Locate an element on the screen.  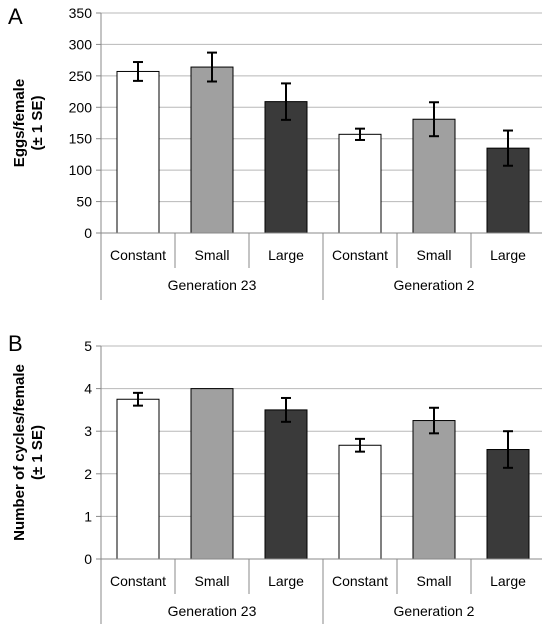
y-tick-label: 150 is located at coordinates (81, 139).